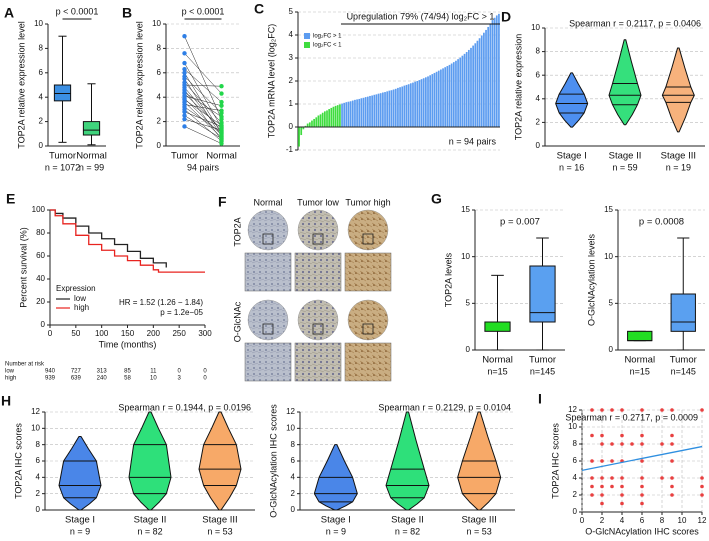 The height and width of the screenshot is (541, 709). Describe the element at coordinates (642, 458) in the screenshot. I see `fit-line` at that location.